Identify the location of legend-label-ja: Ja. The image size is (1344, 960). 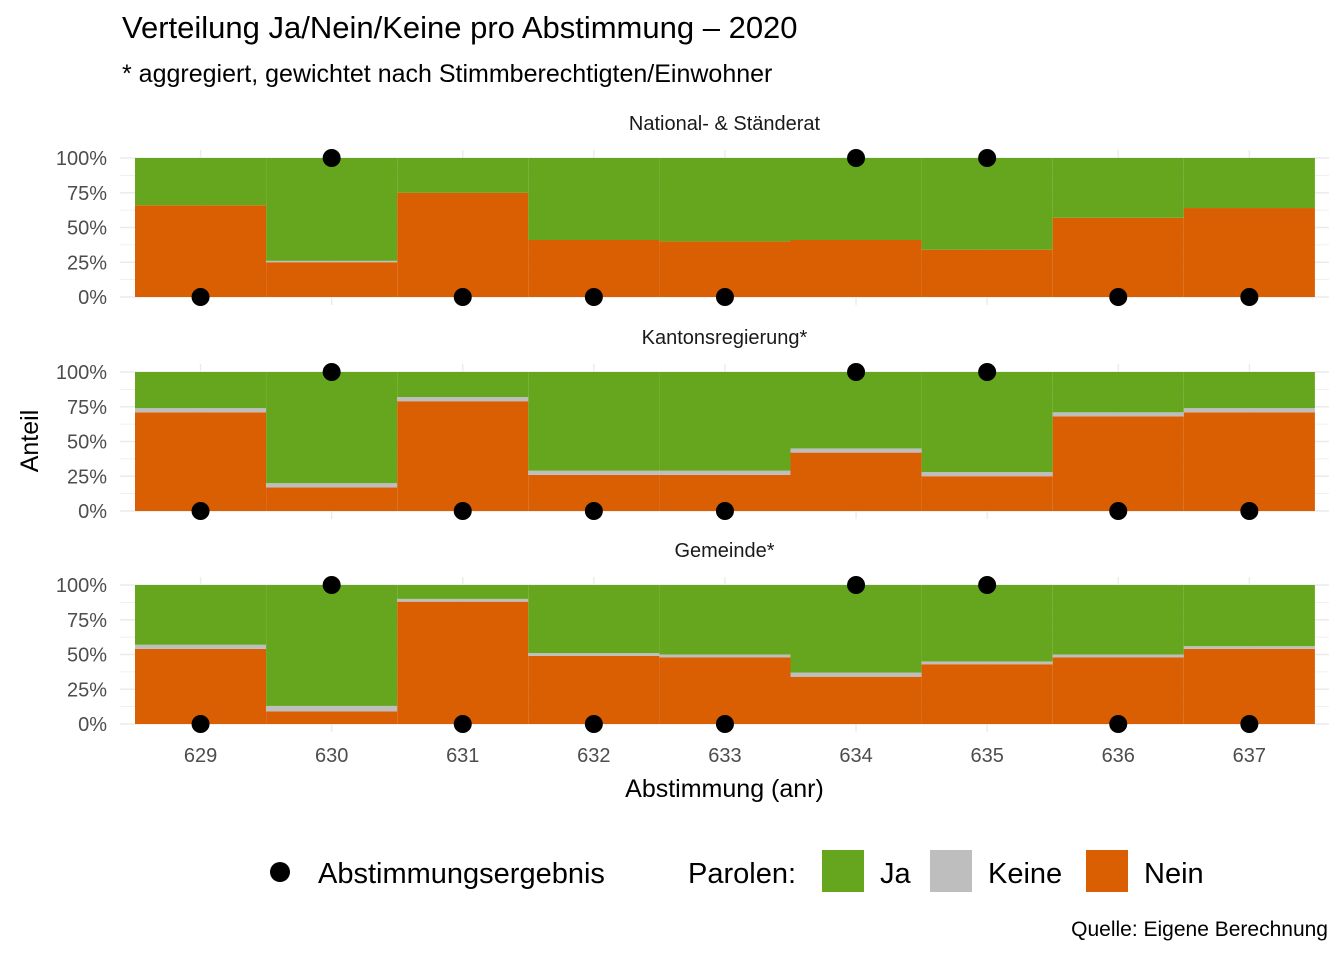
(896, 874).